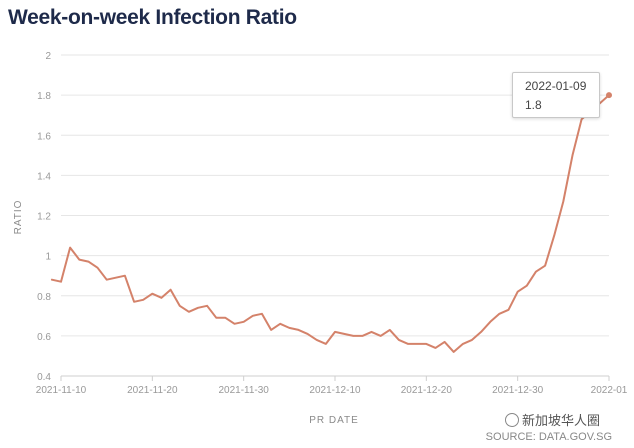  What do you see at coordinates (44, 176) in the screenshot?
I see `y-tick-label: 1.4` at bounding box center [44, 176].